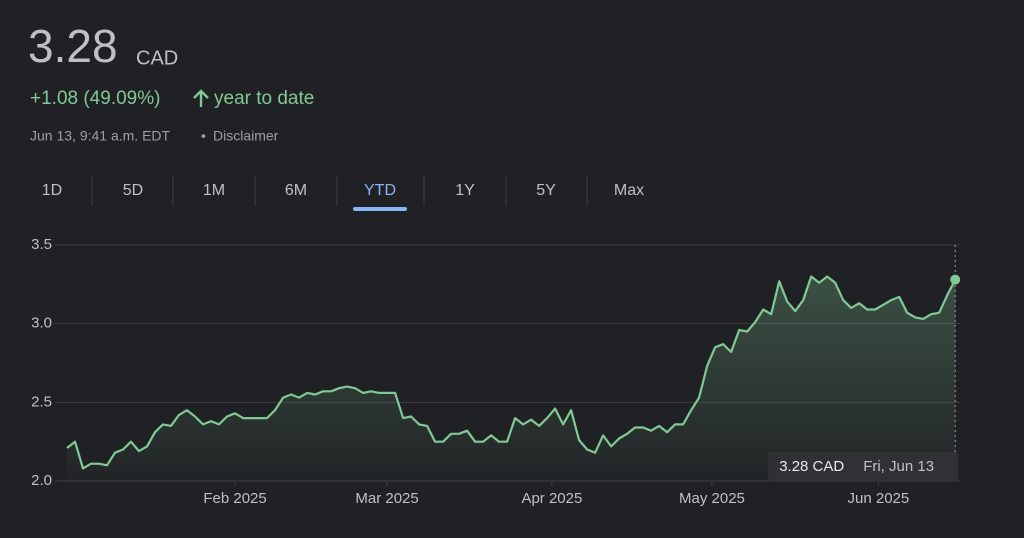 This screenshot has height=538, width=1024. What do you see at coordinates (551, 498) in the screenshot?
I see `x-tick-label: Apr 2025` at bounding box center [551, 498].